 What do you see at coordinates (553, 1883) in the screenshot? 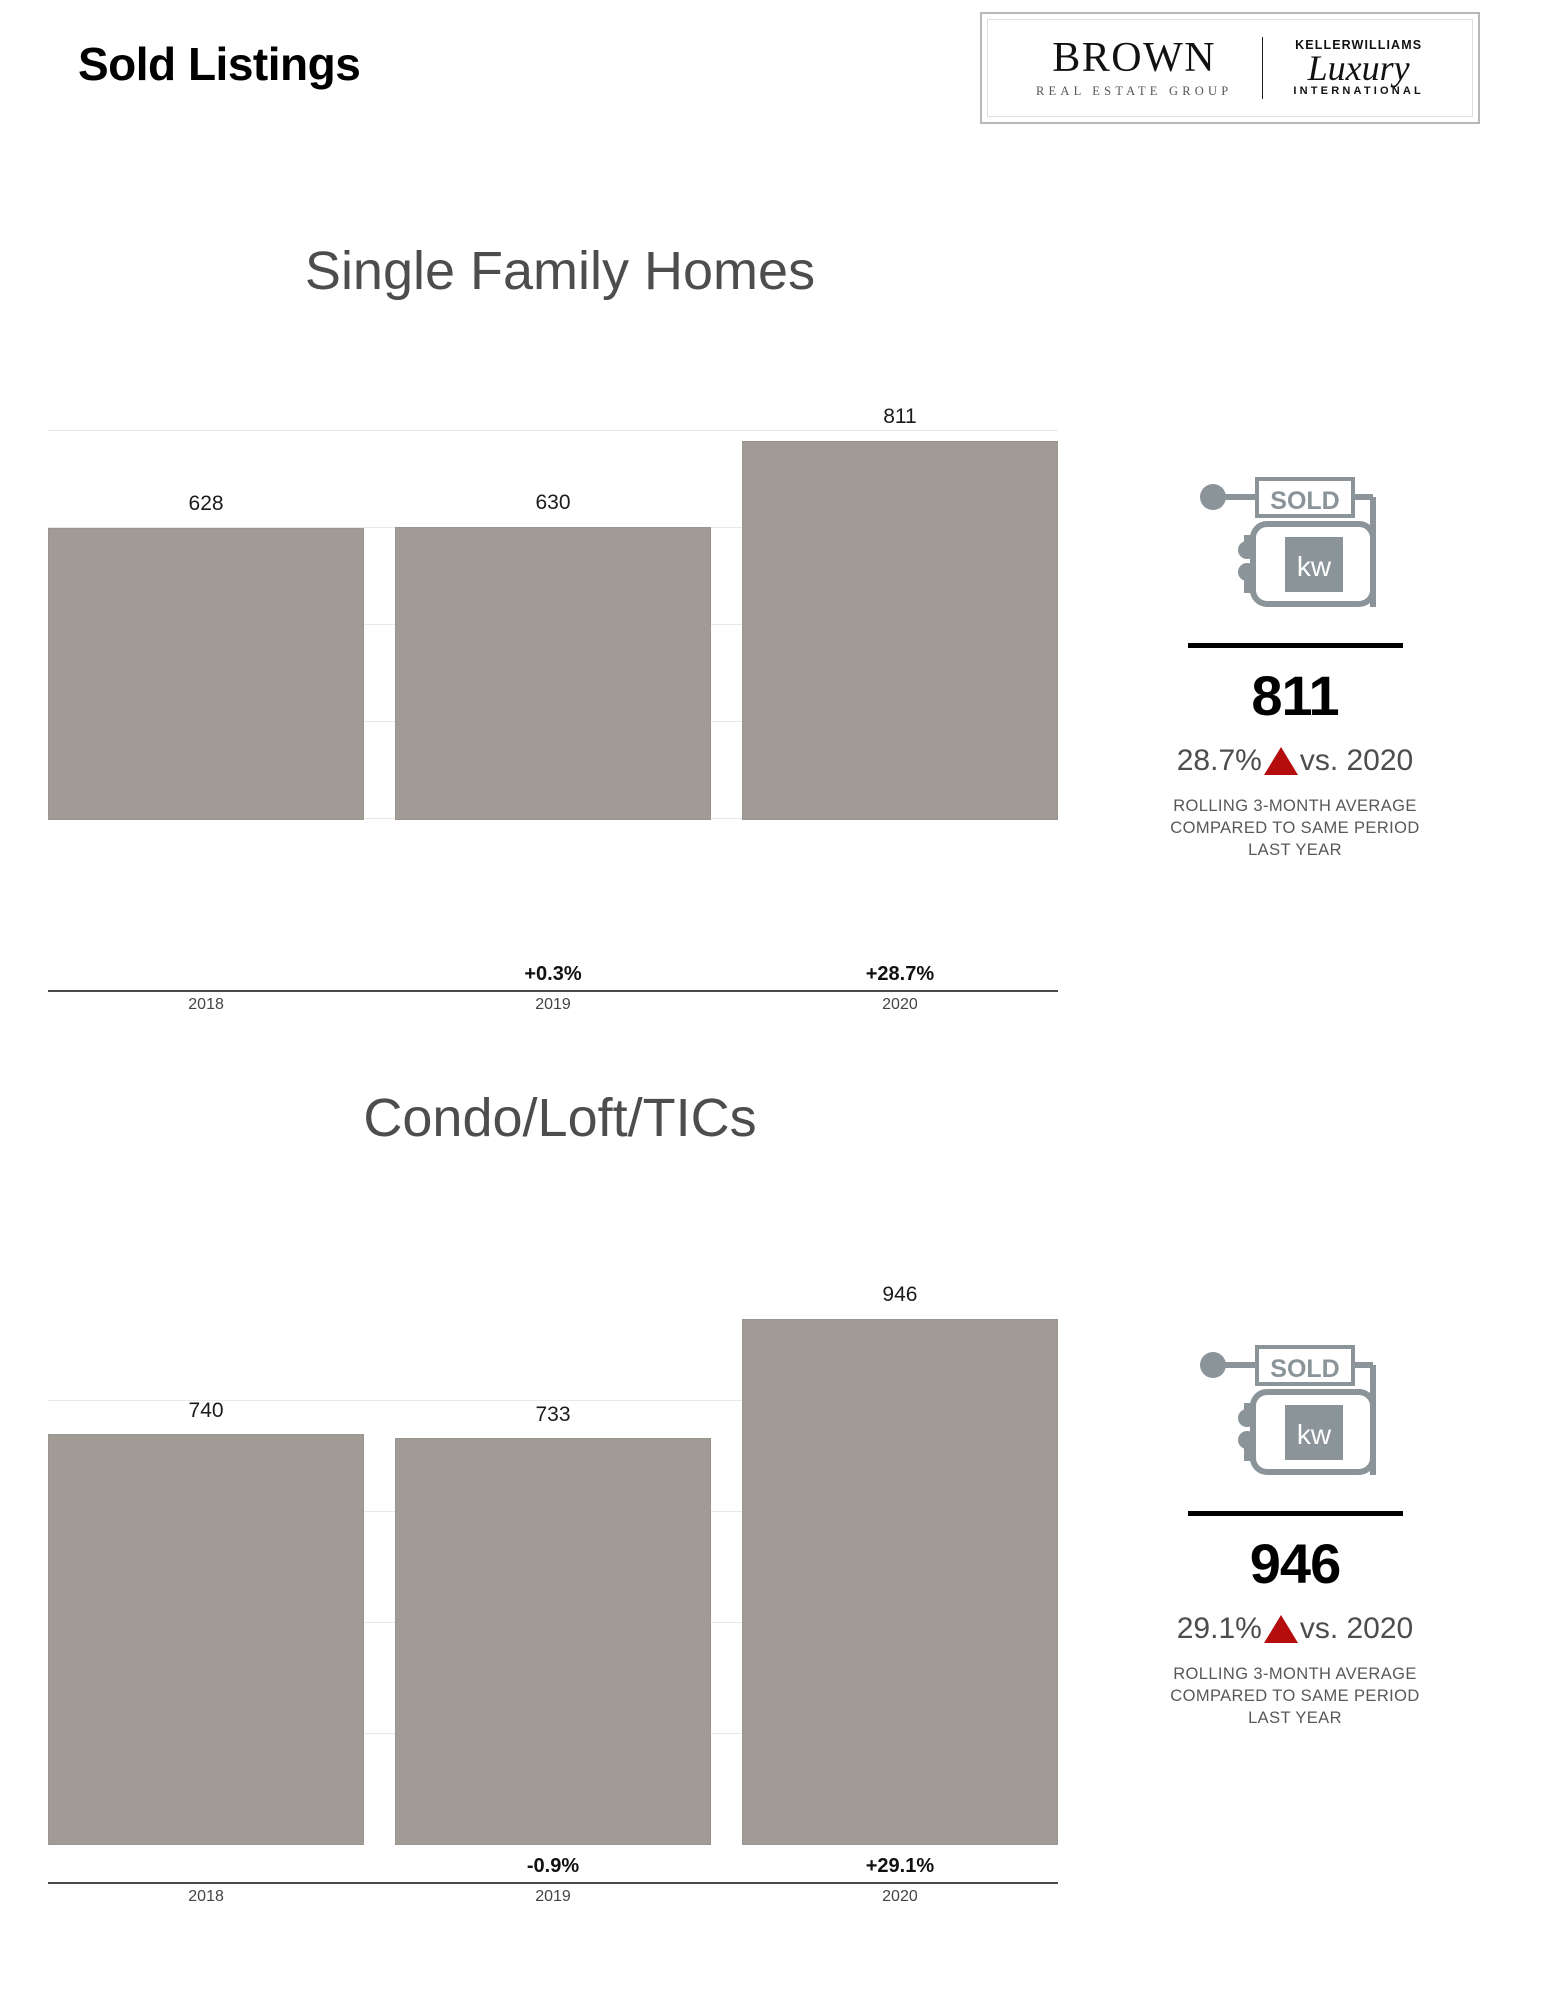
I see `chart2-axis-line` at bounding box center [553, 1883].